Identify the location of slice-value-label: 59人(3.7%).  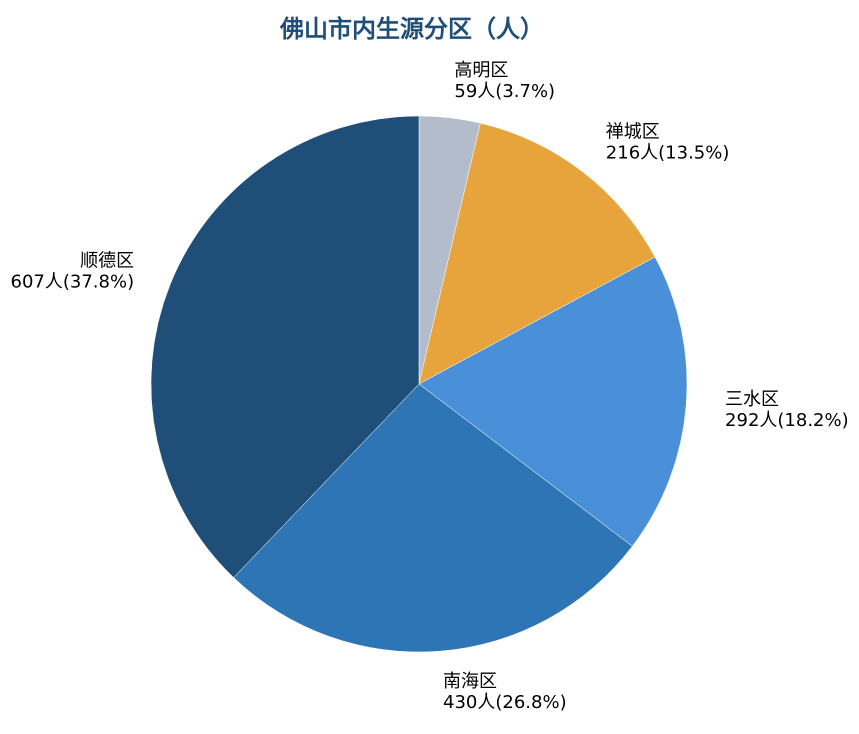
(504, 91).